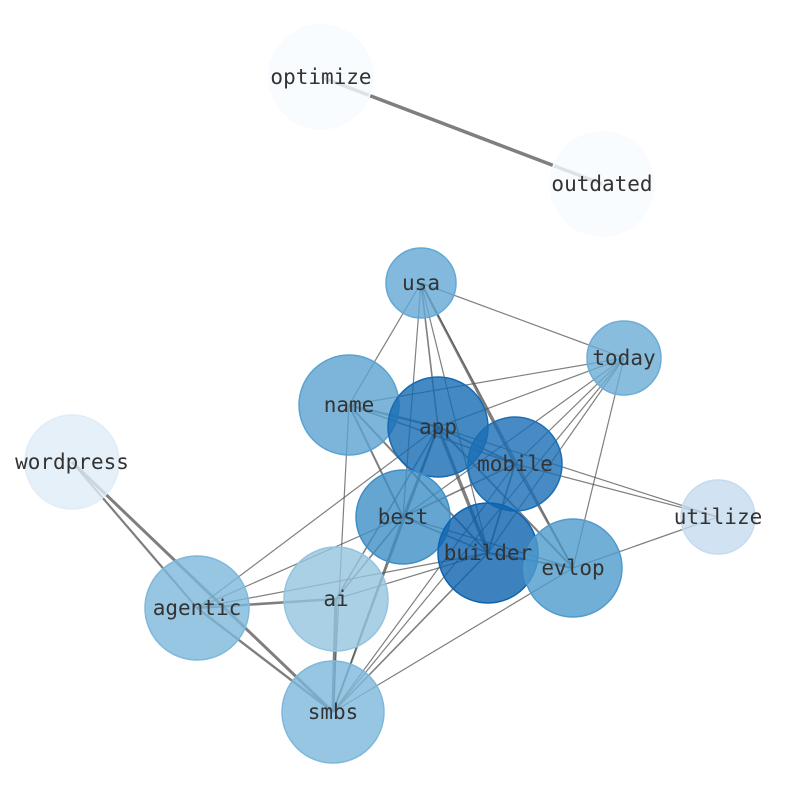  I want to click on node-utilize, so click(718, 517).